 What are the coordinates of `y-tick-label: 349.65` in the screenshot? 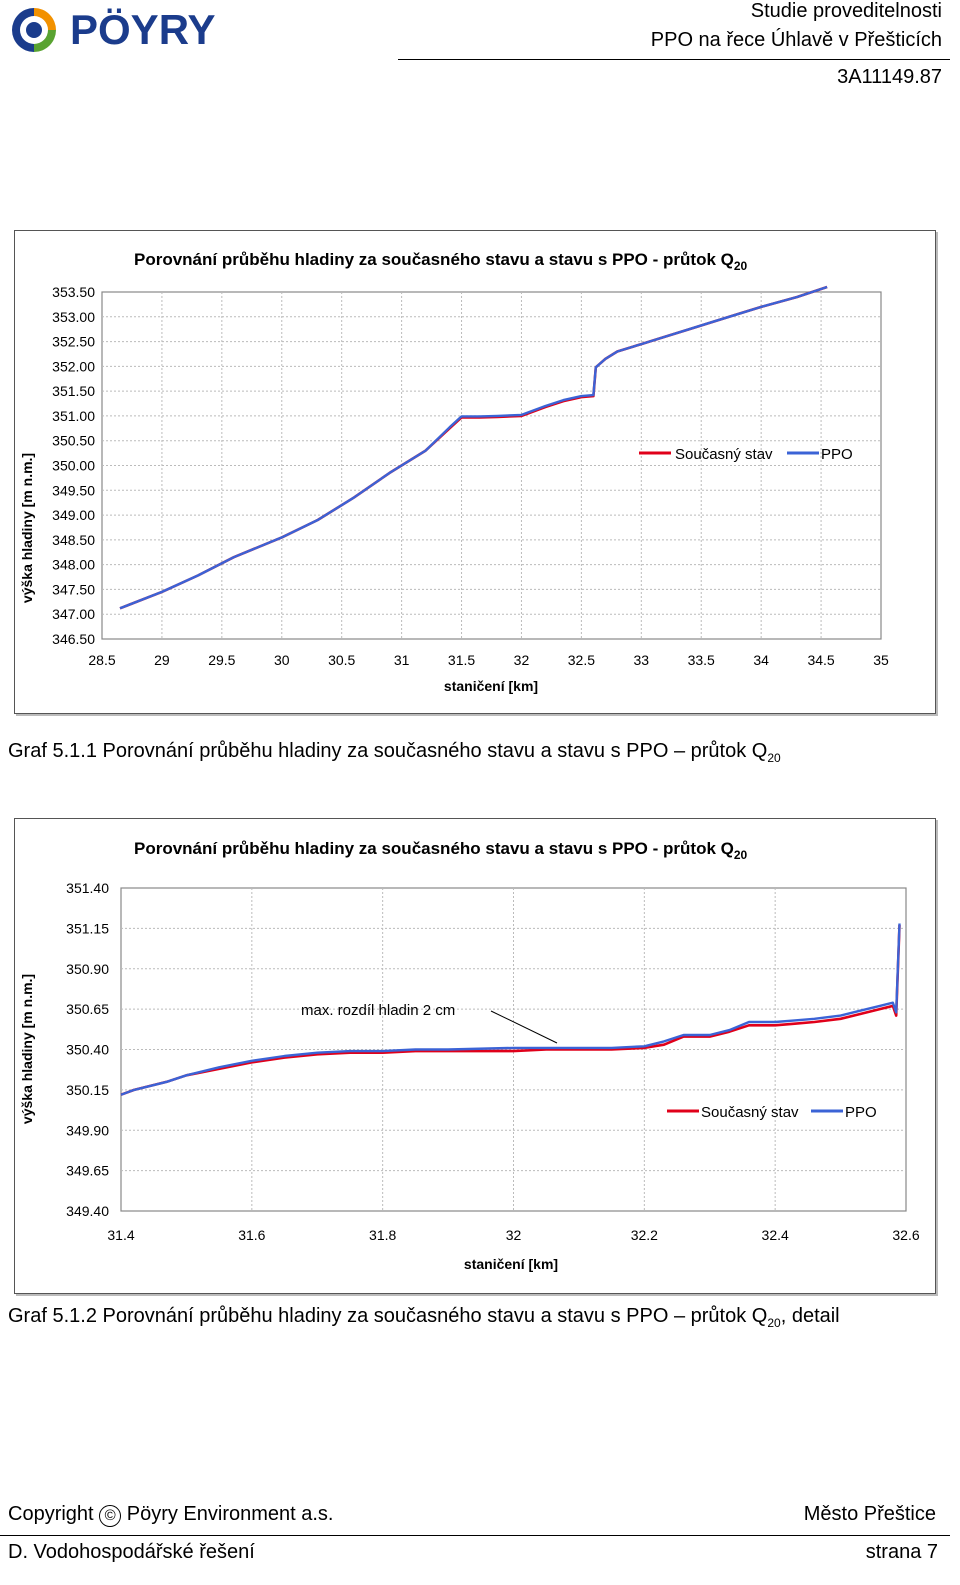 It's located at (87, 1171).